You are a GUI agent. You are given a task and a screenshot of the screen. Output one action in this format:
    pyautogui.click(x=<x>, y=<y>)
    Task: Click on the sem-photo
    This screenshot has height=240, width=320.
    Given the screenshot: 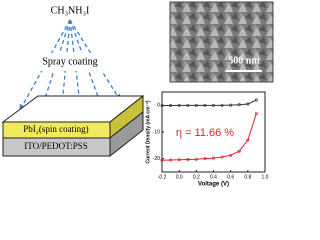 What is the action you would take?
    pyautogui.click(x=221, y=42)
    